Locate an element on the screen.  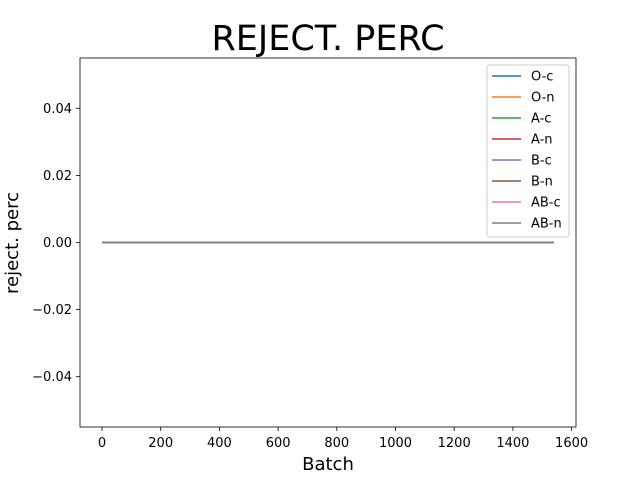
x-axis-label: Batch is located at coordinates (328, 464).